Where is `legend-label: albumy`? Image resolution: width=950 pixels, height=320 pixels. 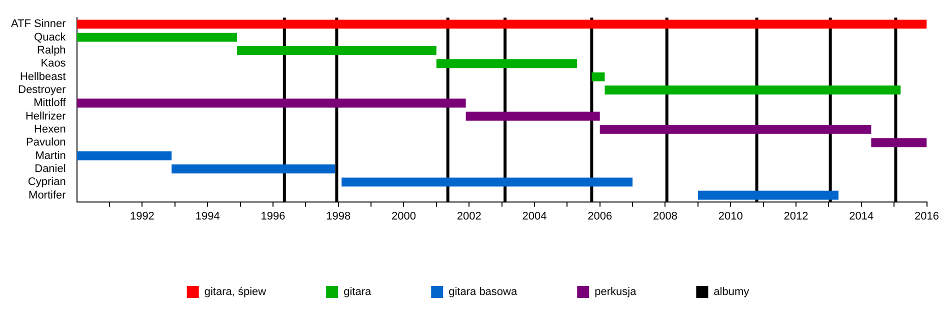
legend-label: albumy is located at coordinates (732, 292).